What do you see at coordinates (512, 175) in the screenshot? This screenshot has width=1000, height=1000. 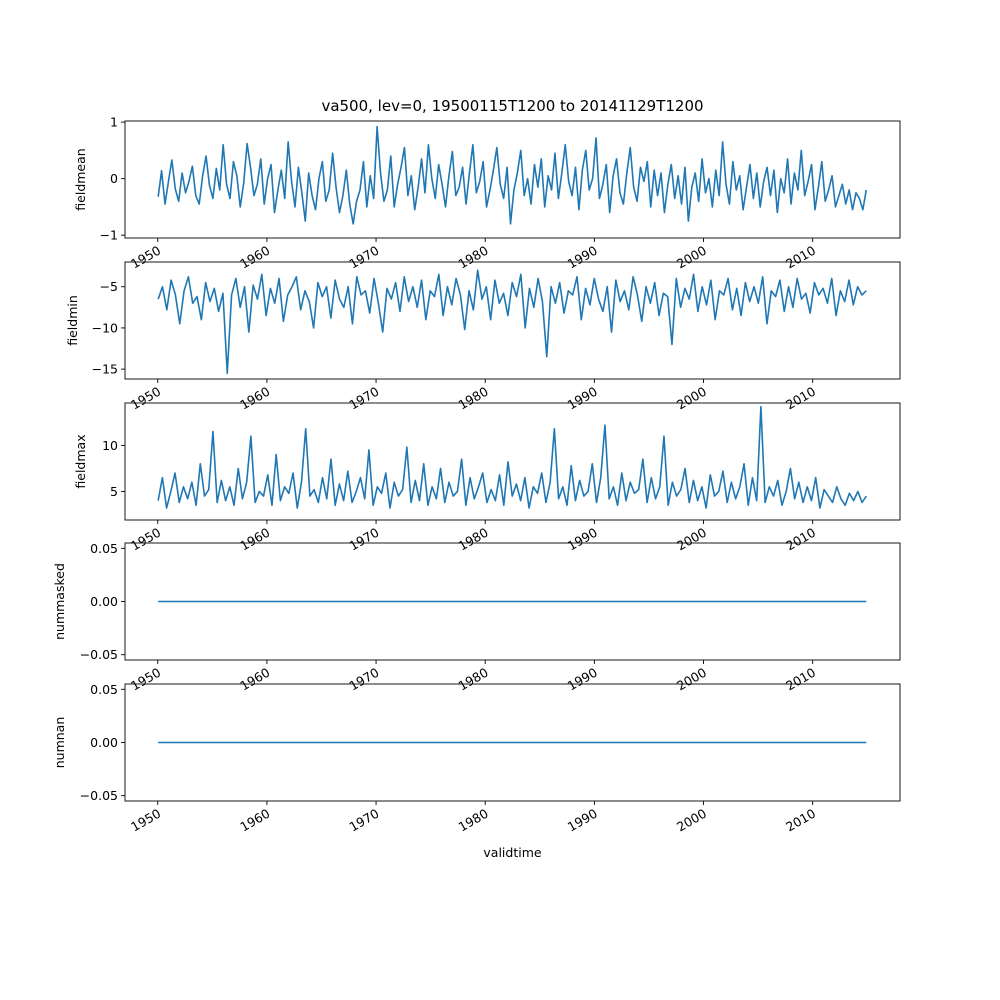 I see `series-line-fieldmean` at bounding box center [512, 175].